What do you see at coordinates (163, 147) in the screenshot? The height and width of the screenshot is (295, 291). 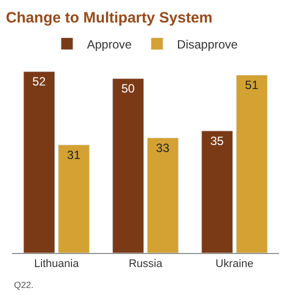 I see `data-label: 33` at bounding box center [163, 147].